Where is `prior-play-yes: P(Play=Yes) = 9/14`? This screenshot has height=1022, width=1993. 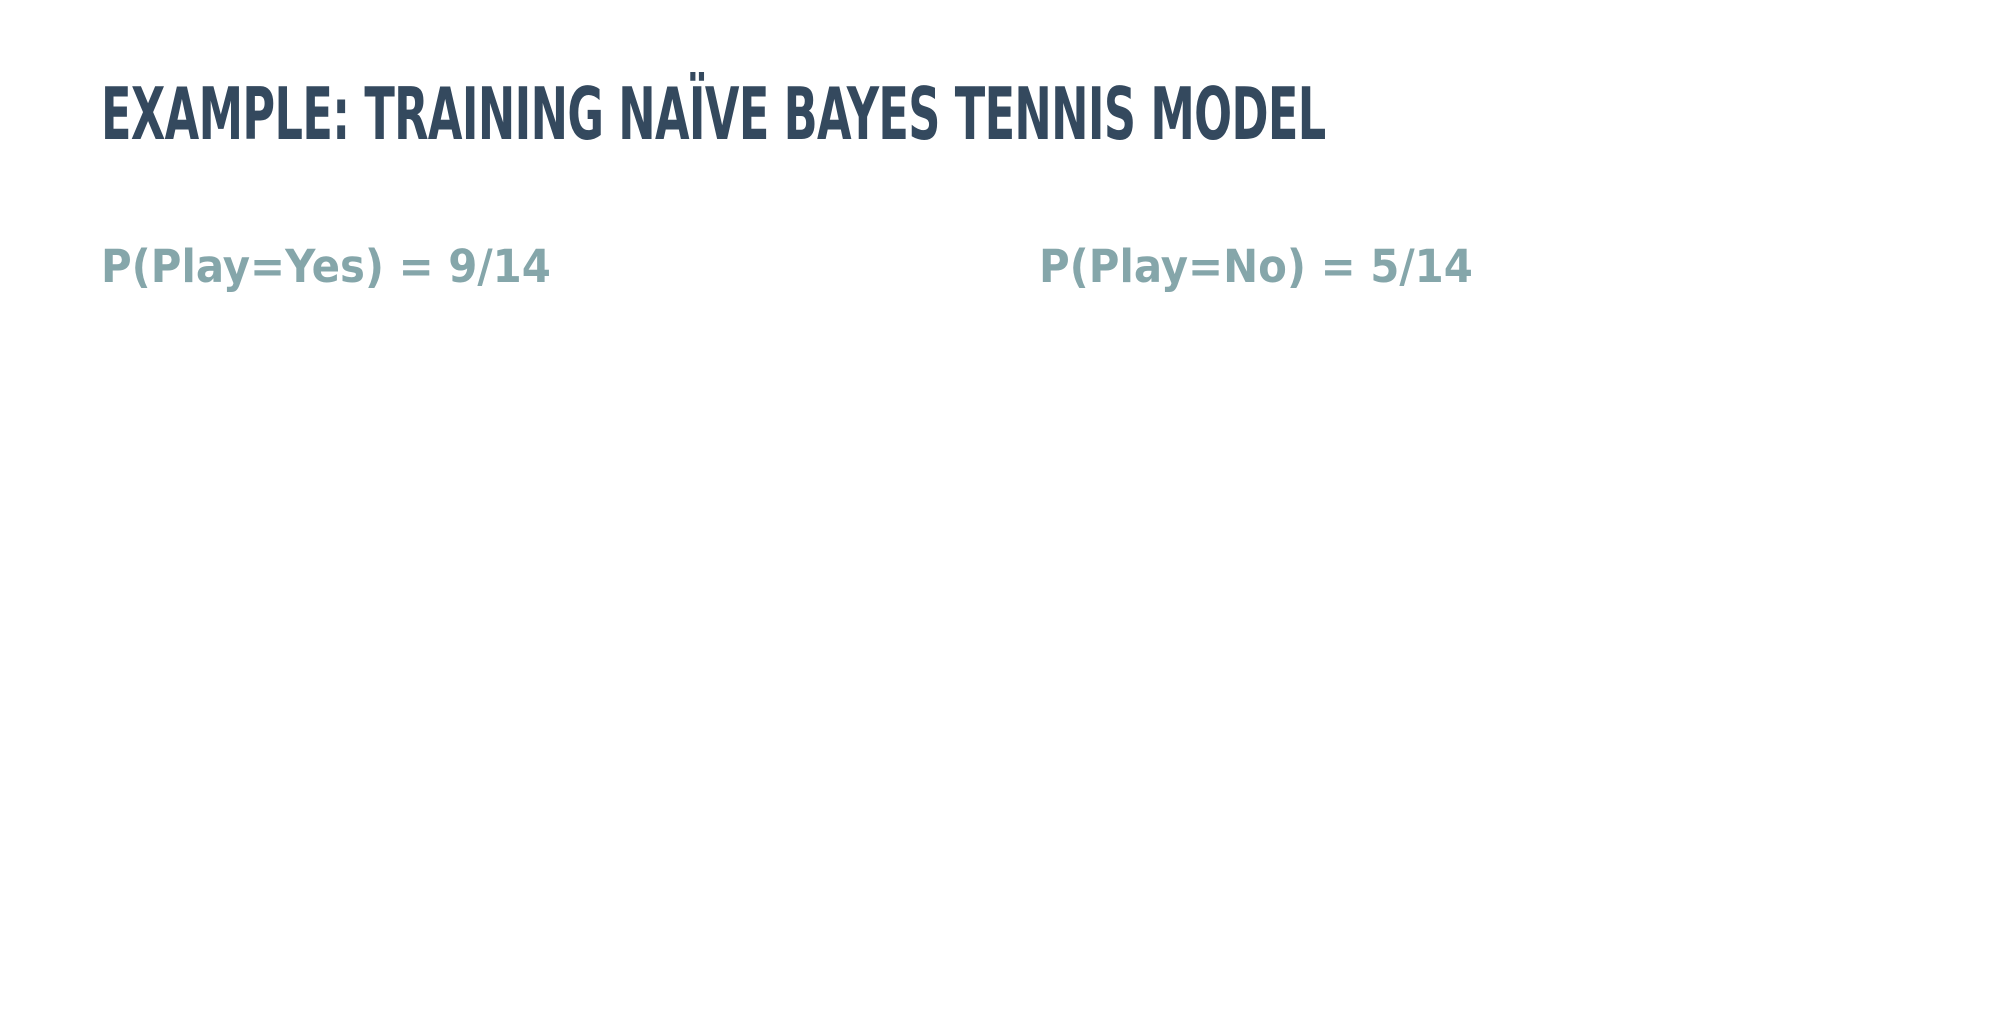
prior-play-yes: P(Play=Yes) = 9/14 is located at coordinates (326, 266).